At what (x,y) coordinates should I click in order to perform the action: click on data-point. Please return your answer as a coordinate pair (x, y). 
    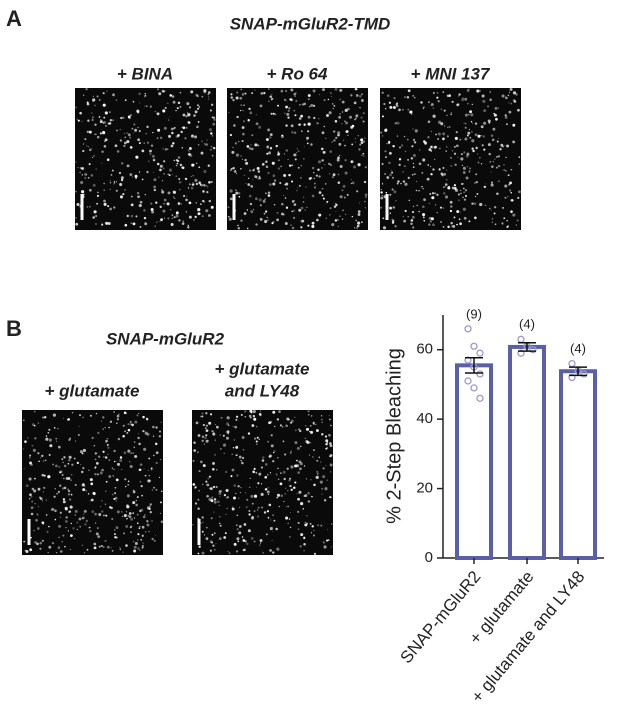
    Looking at the image, I should click on (480, 353).